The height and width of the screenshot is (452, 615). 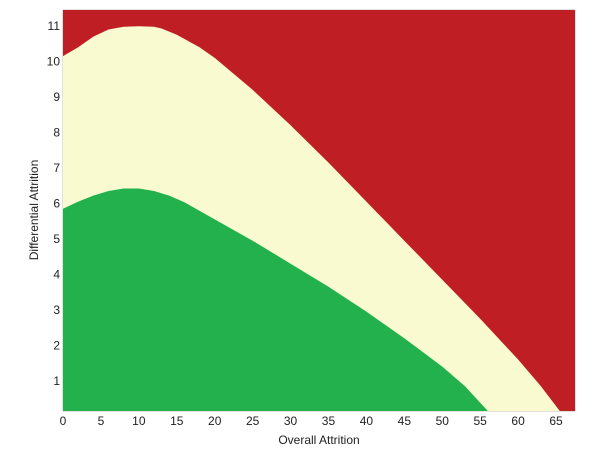 I want to click on x-tick-label: 50, so click(x=443, y=421).